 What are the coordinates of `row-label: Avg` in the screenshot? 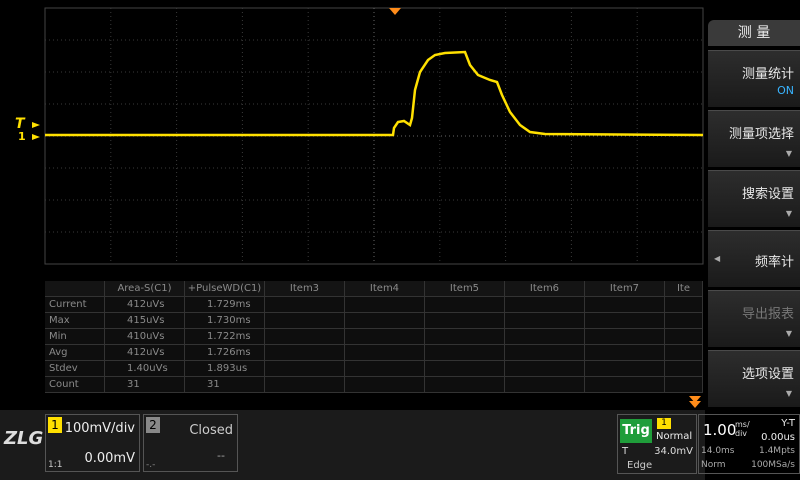 It's located at (75, 353).